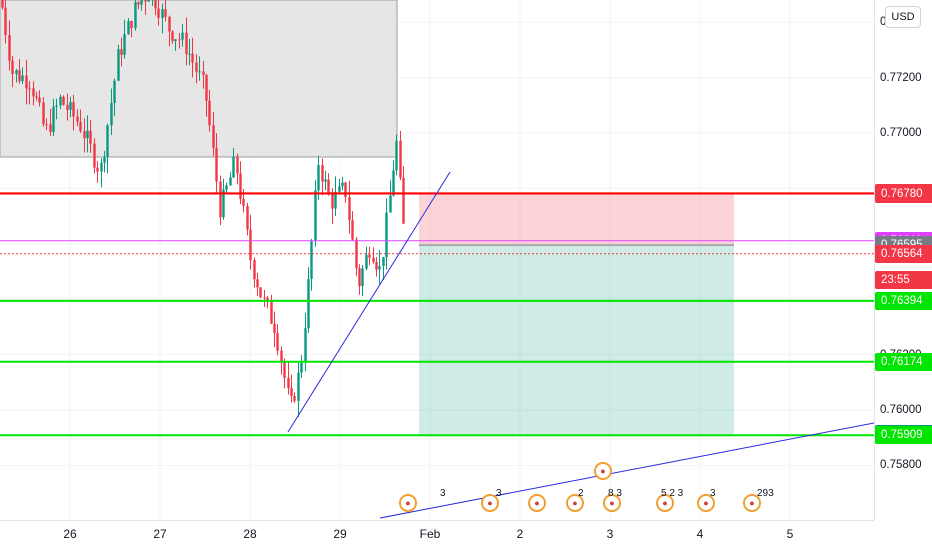 This screenshot has height=551, width=932. I want to click on time-tick-label: 26, so click(70, 534).